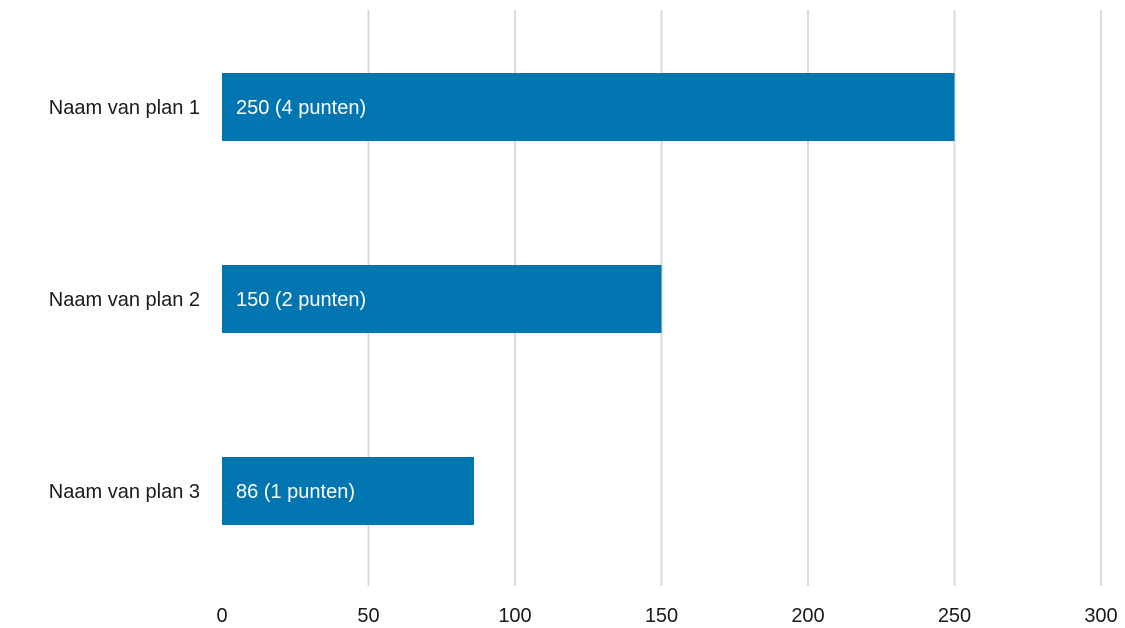  I want to click on category-label: Naam van plan 1, so click(124, 108).